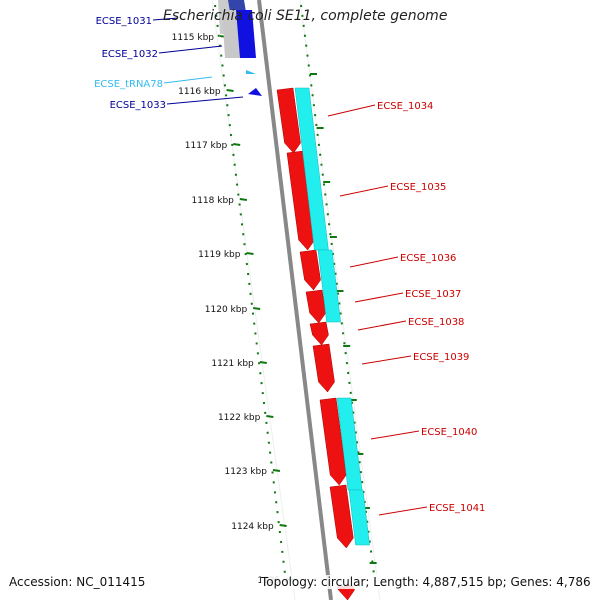  What do you see at coordinates (246, 472) in the screenshot?
I see `kbp-tick-label: 1123 kbp` at bounding box center [246, 472].